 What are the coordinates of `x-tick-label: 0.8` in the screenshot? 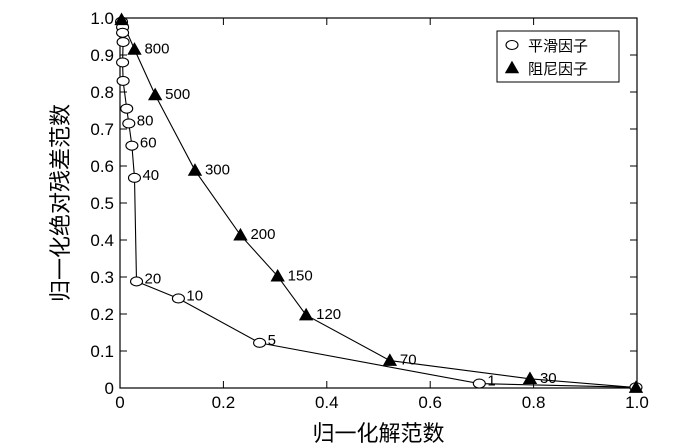 It's located at (534, 402).